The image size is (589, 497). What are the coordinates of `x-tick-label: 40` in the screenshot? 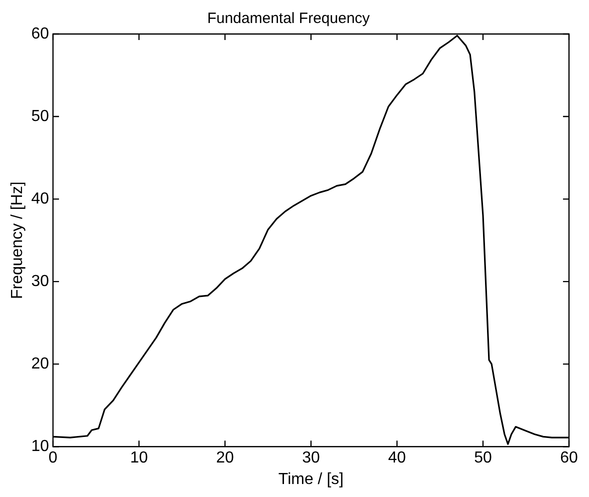 It's located at (397, 458).